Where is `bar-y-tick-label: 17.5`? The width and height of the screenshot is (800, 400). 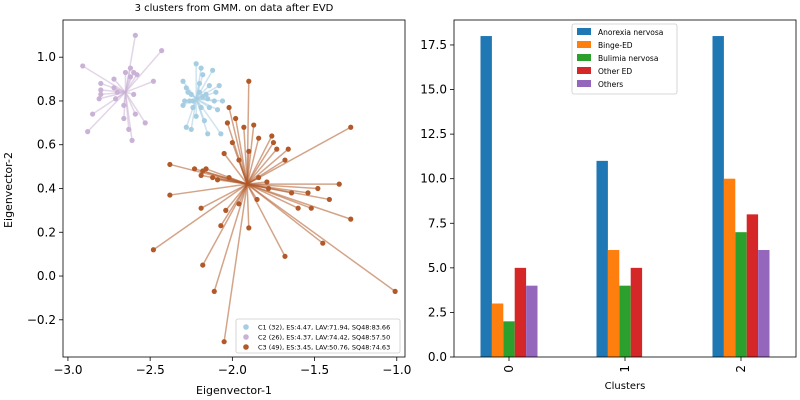 bar-y-tick-label: 17.5 is located at coordinates (433, 45).